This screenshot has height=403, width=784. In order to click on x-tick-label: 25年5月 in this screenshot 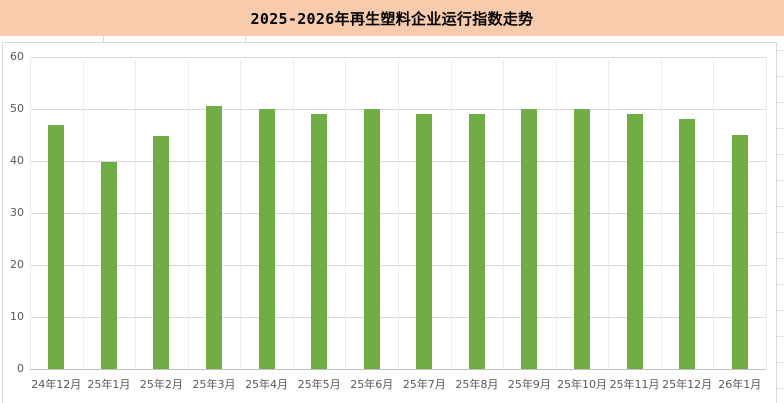, I will do `click(319, 384)`.